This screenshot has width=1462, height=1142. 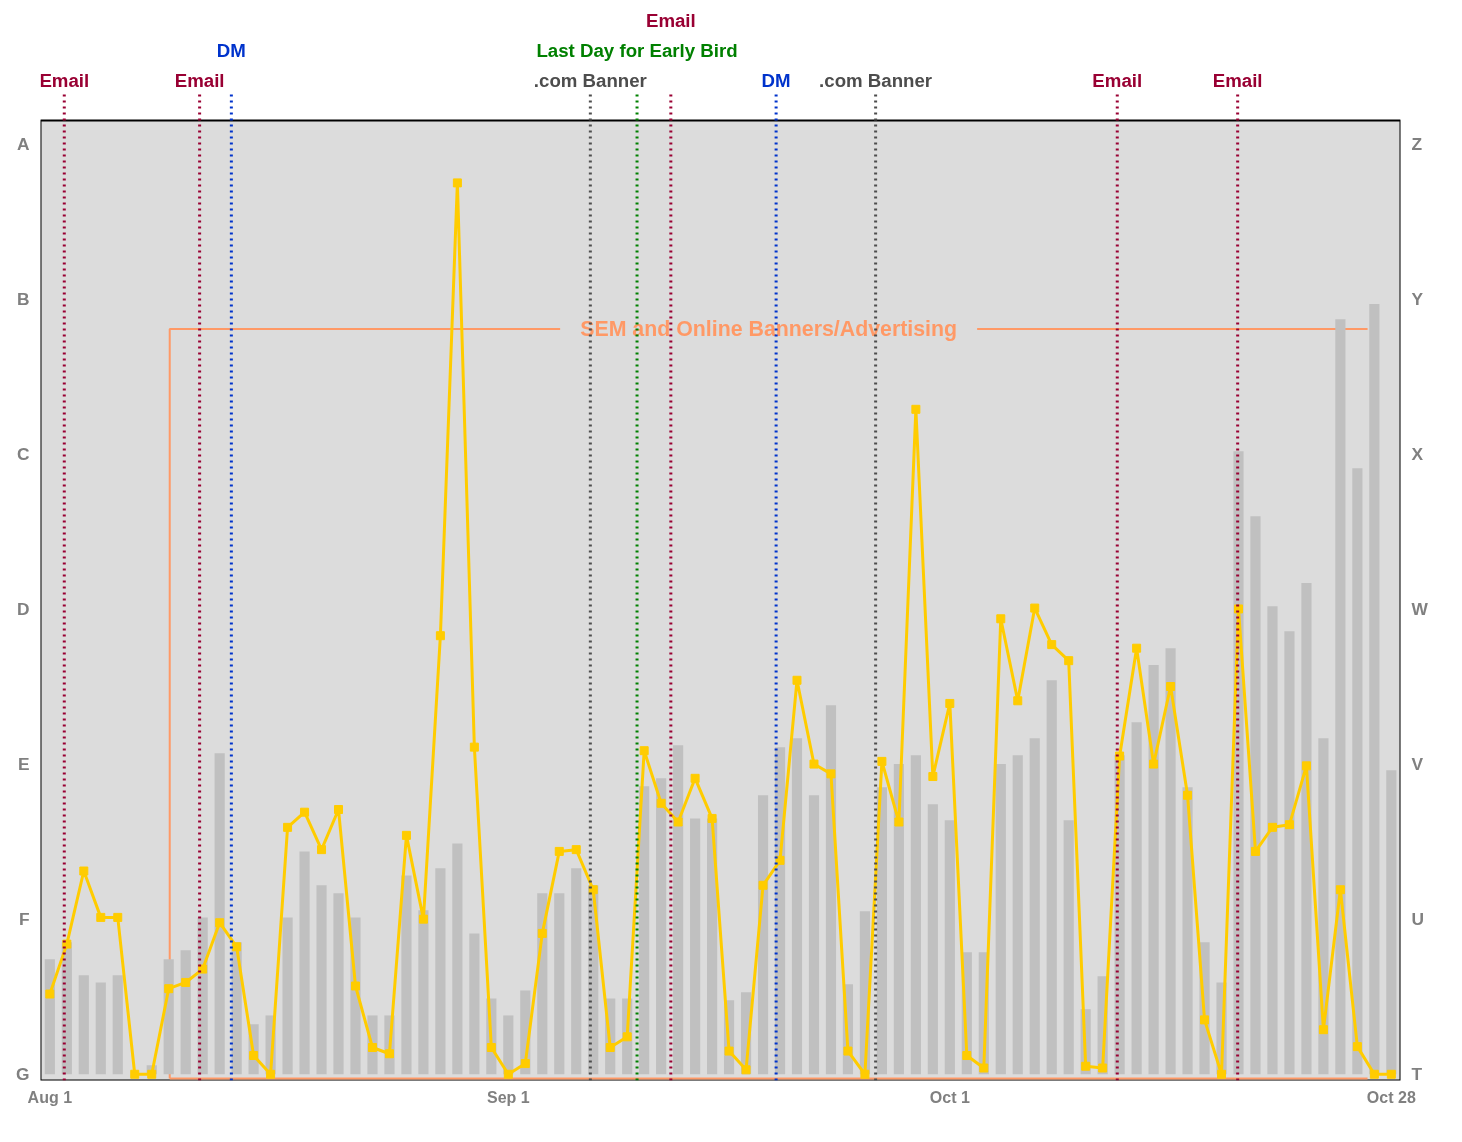 What do you see at coordinates (769, 329) in the screenshot?
I see `annotation: SEM and Online Banners/Advertising` at bounding box center [769, 329].